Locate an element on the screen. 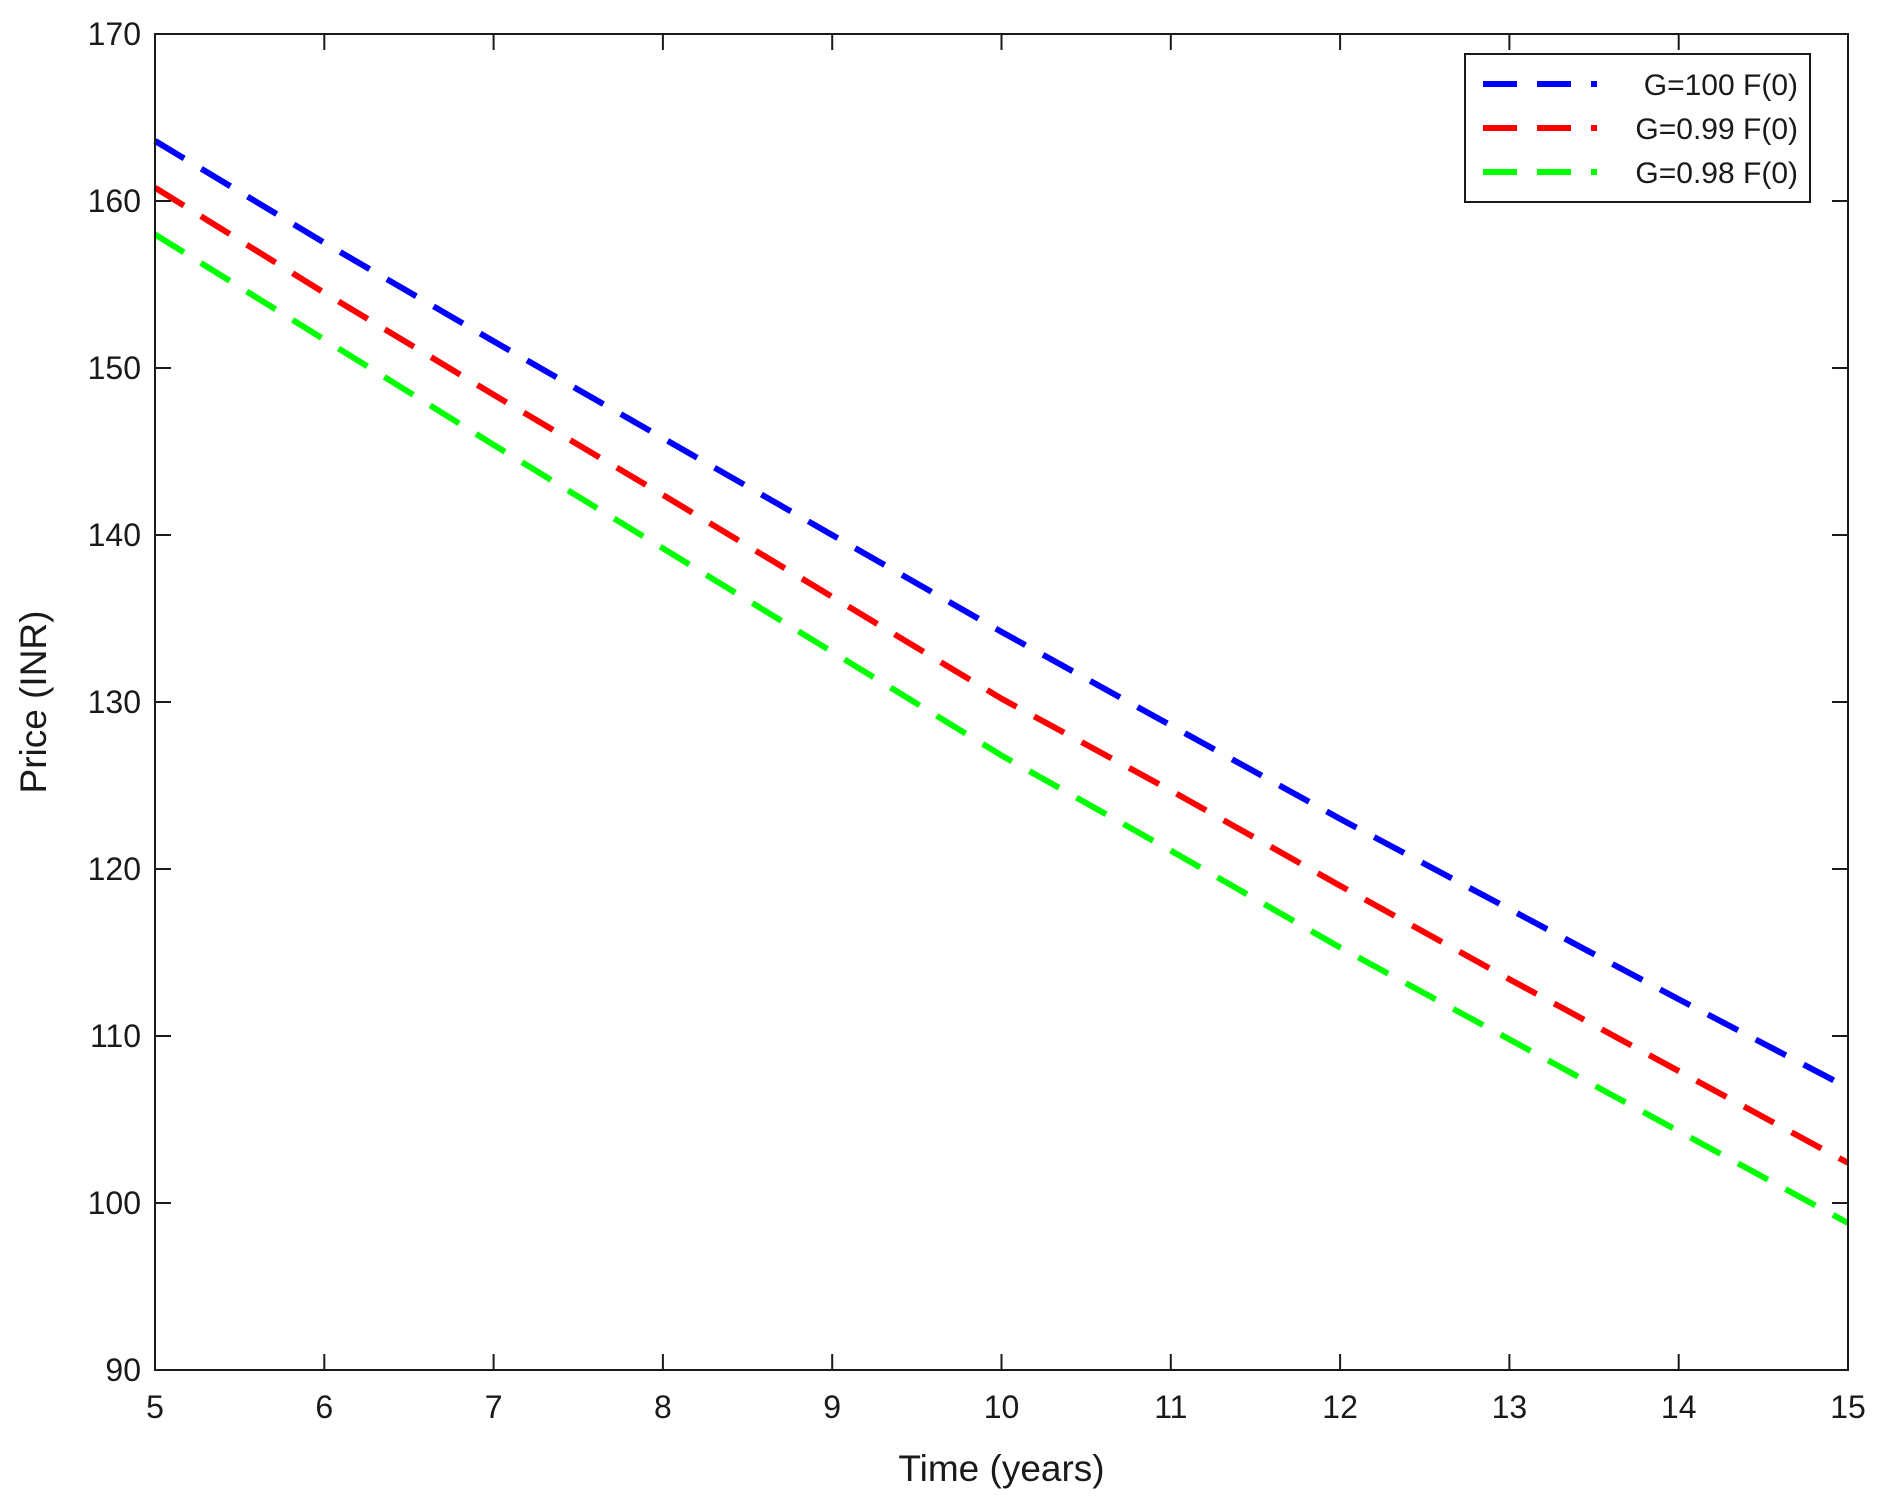 The image size is (1877, 1500). y-tick-label: 170 is located at coordinates (114, 34).